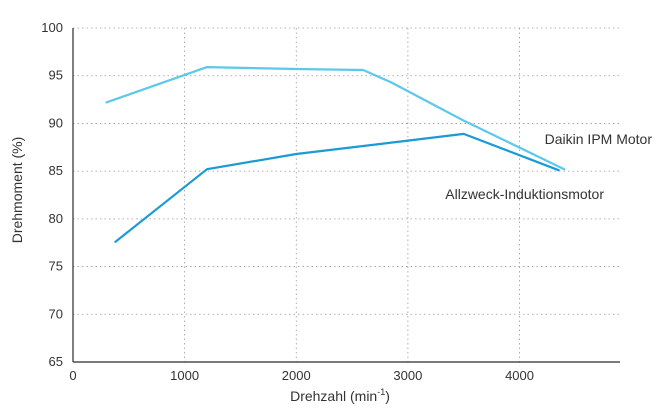 Image resolution: width=665 pixels, height=409 pixels. What do you see at coordinates (56, 361) in the screenshot?
I see `y-tick-label-65: 65` at bounding box center [56, 361].